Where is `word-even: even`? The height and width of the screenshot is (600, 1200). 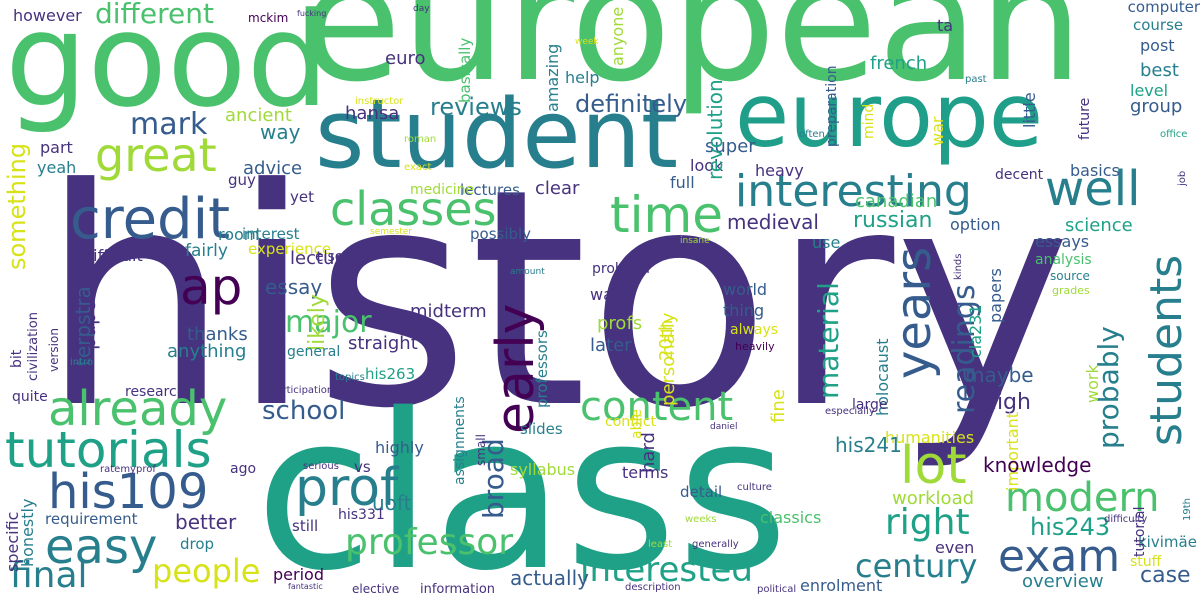 word-even: even is located at coordinates (955, 547).